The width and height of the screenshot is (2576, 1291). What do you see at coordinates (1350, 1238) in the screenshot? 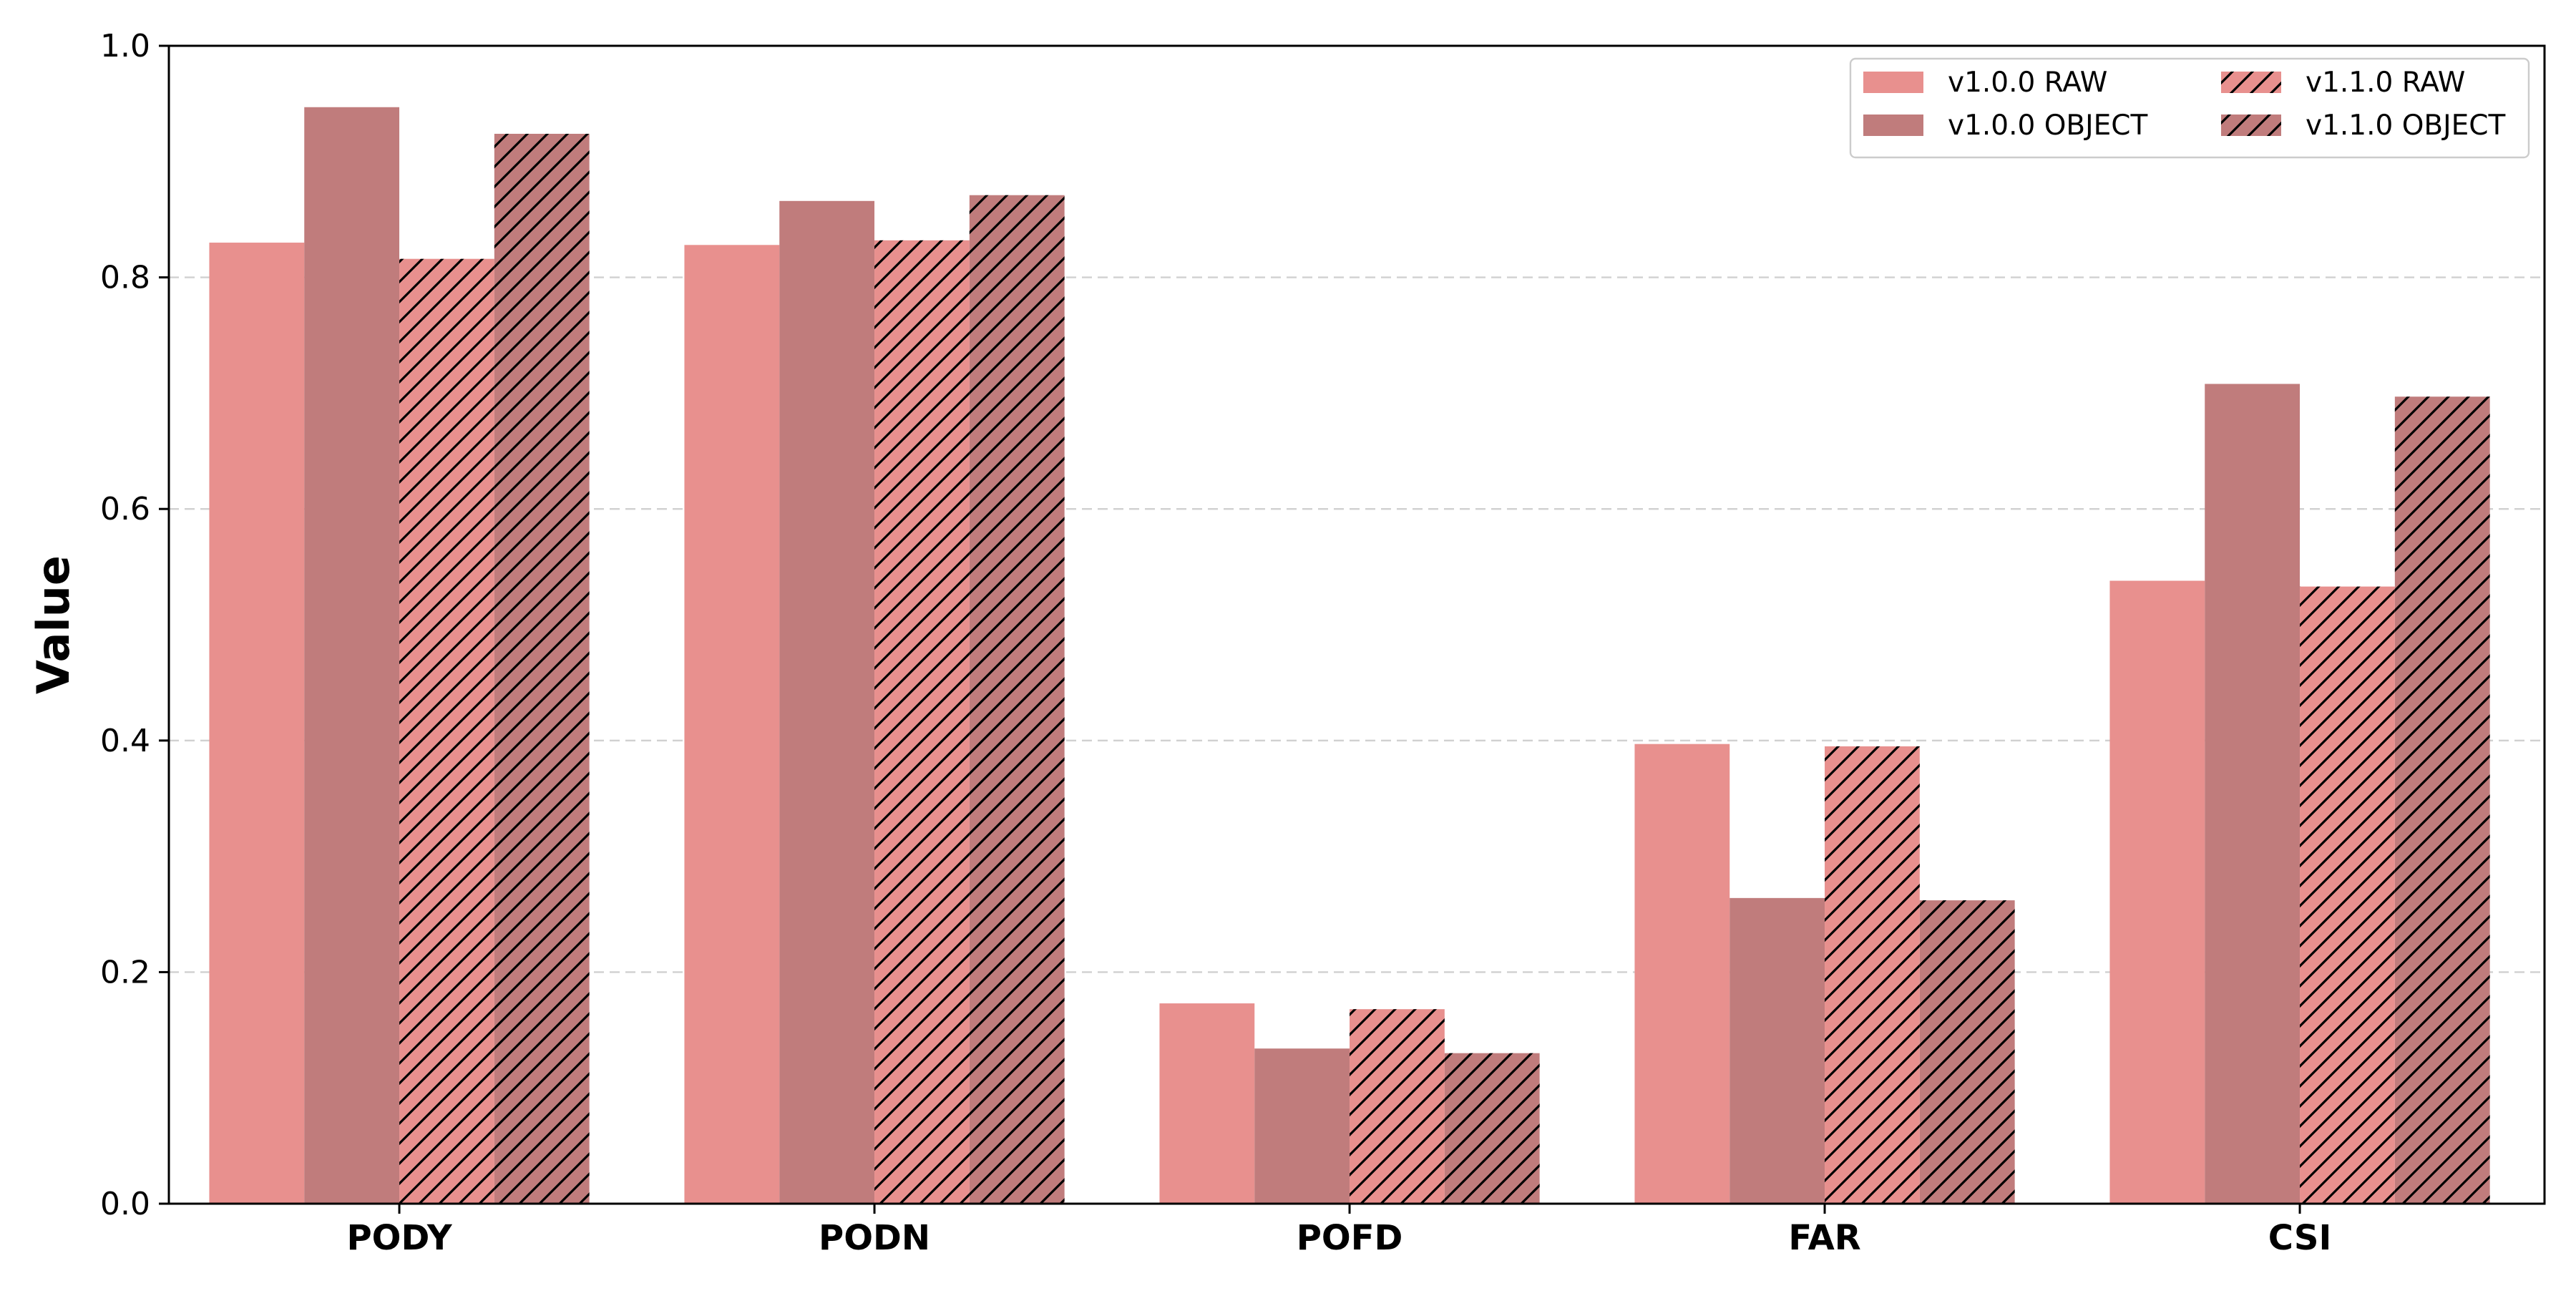
I see `x-tick-label: POFD` at bounding box center [1350, 1238].